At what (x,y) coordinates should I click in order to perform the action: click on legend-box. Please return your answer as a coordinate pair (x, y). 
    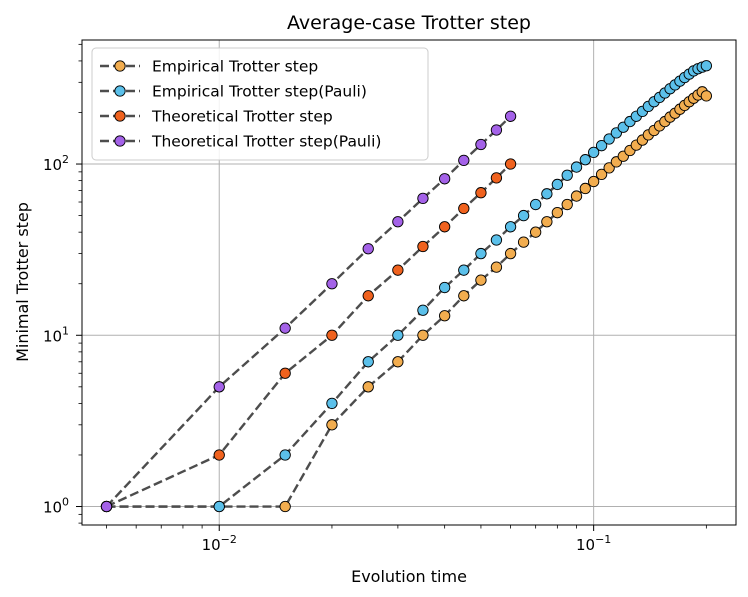
    Looking at the image, I should click on (260, 104).